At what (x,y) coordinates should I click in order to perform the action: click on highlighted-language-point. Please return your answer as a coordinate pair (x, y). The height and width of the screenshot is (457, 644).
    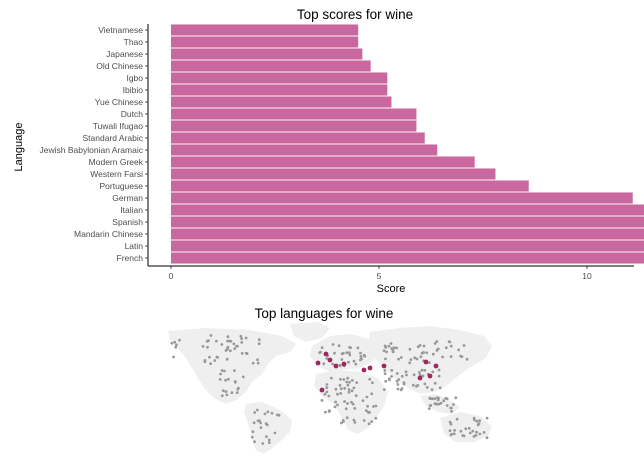
    Looking at the image, I should click on (426, 362).